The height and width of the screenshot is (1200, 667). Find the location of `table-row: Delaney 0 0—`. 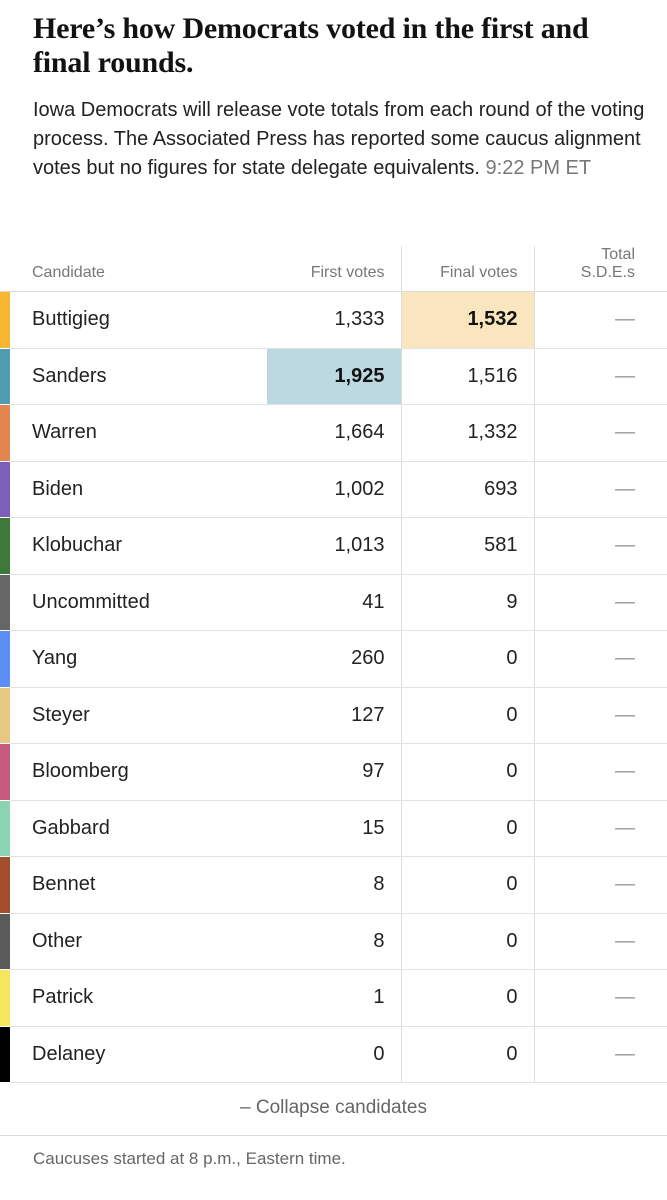

table-row: Delaney 0 0— is located at coordinates (333, 1054).